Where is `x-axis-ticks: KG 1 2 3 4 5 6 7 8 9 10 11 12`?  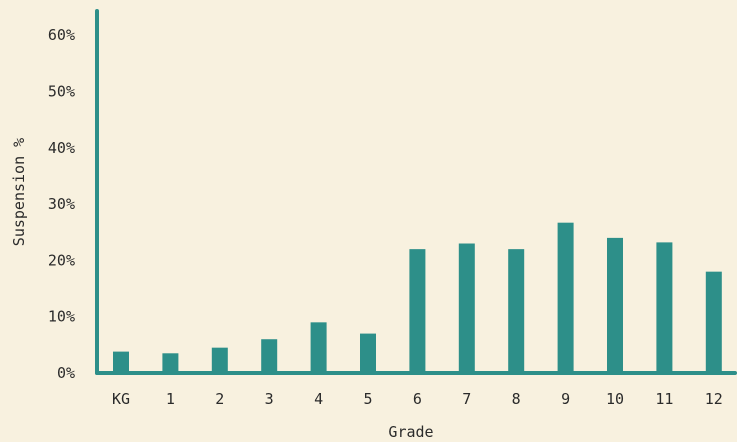
x-axis-ticks: KG 1 2 3 4 5 6 7 8 9 10 11 12 is located at coordinates (417, 399).